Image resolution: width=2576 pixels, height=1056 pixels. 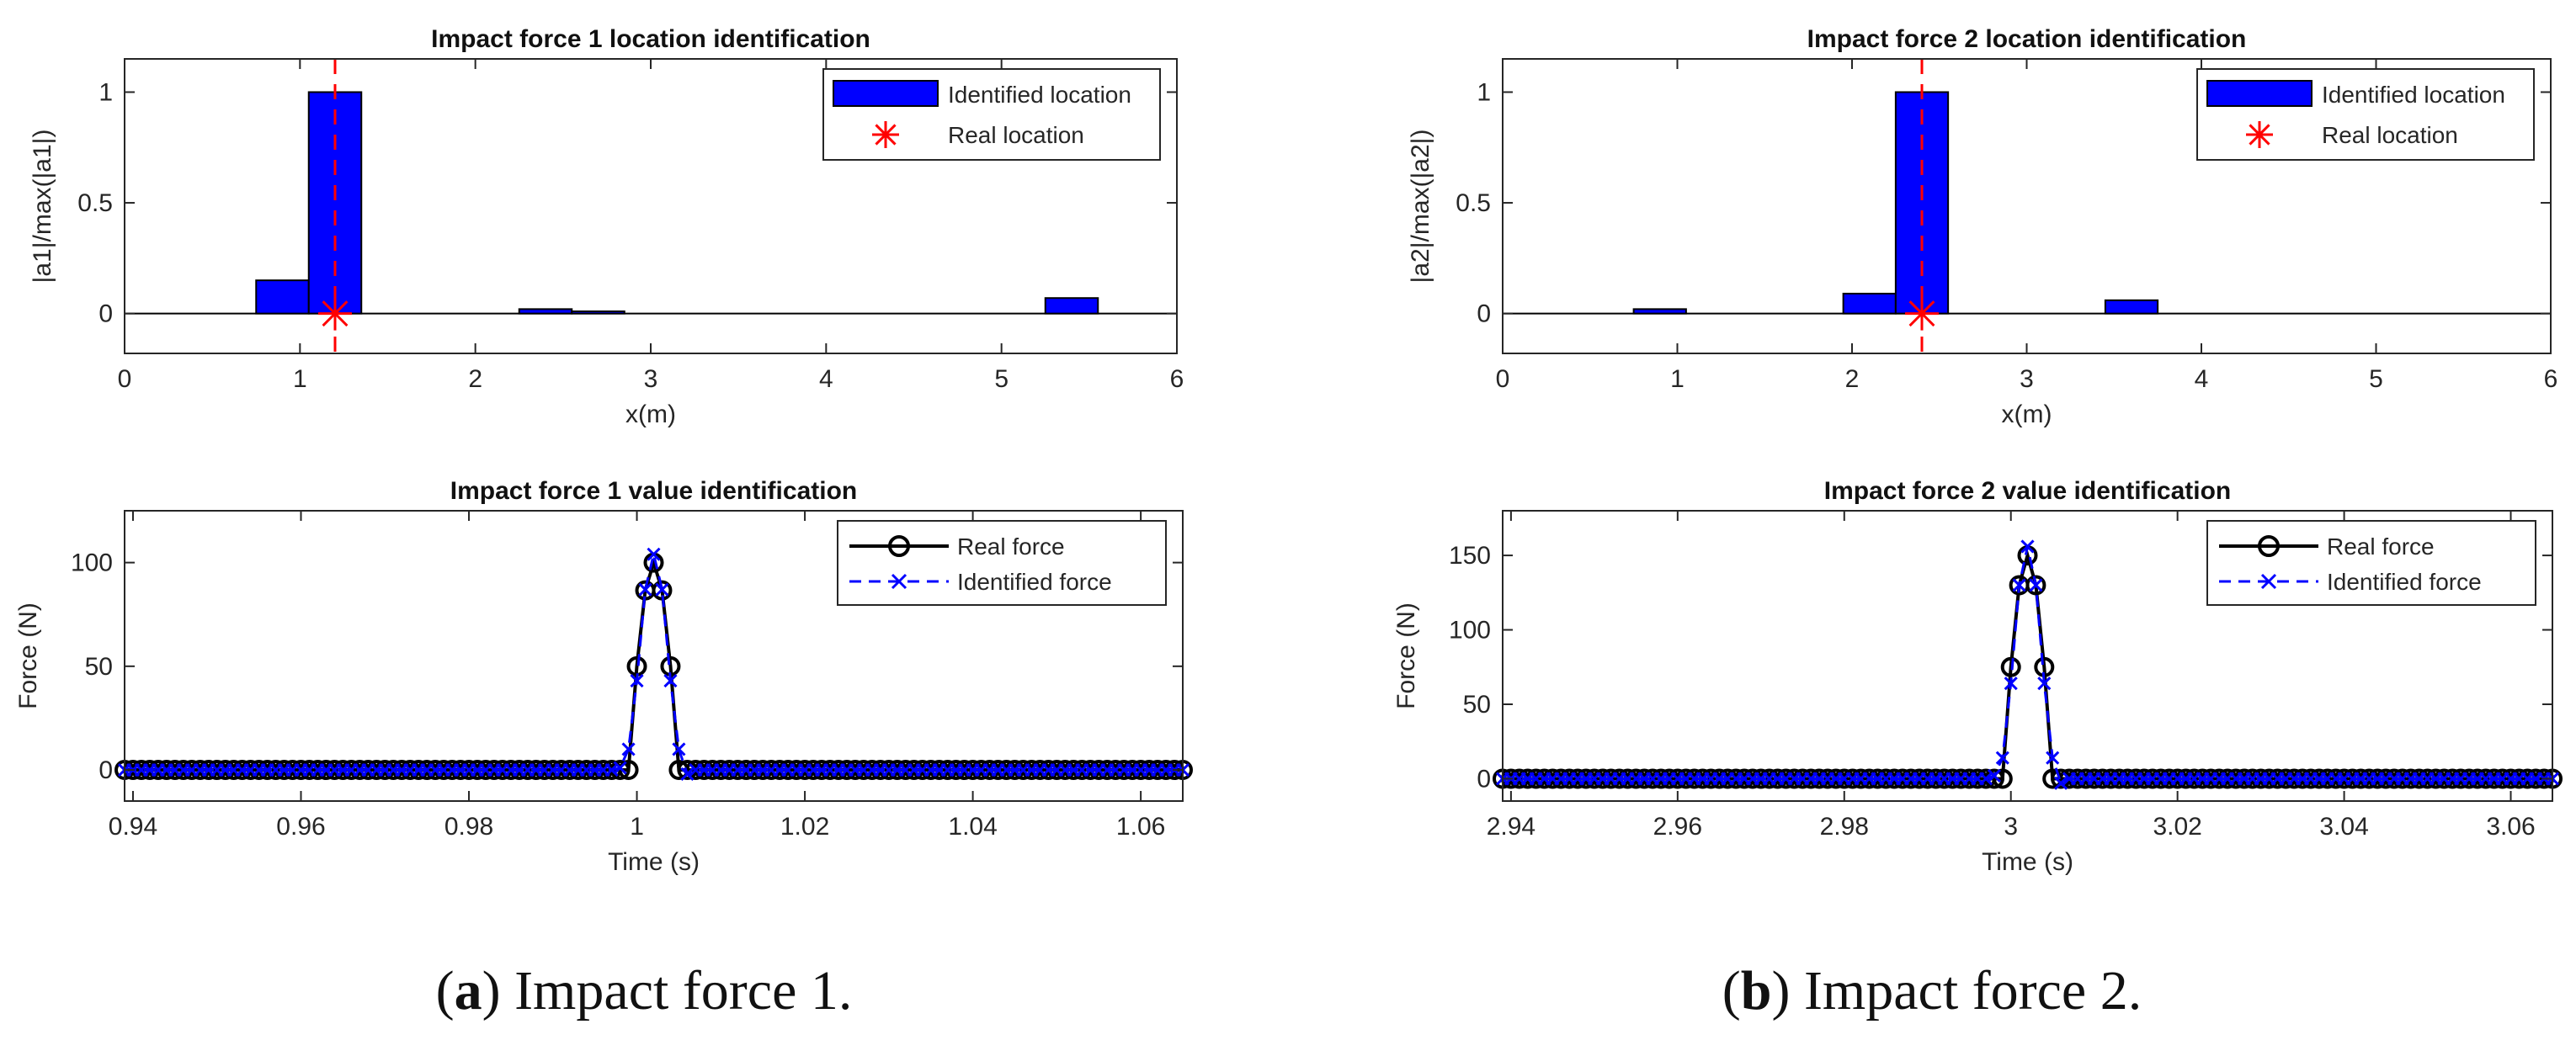 I want to click on y-tick-label: 150, so click(x=1470, y=556).